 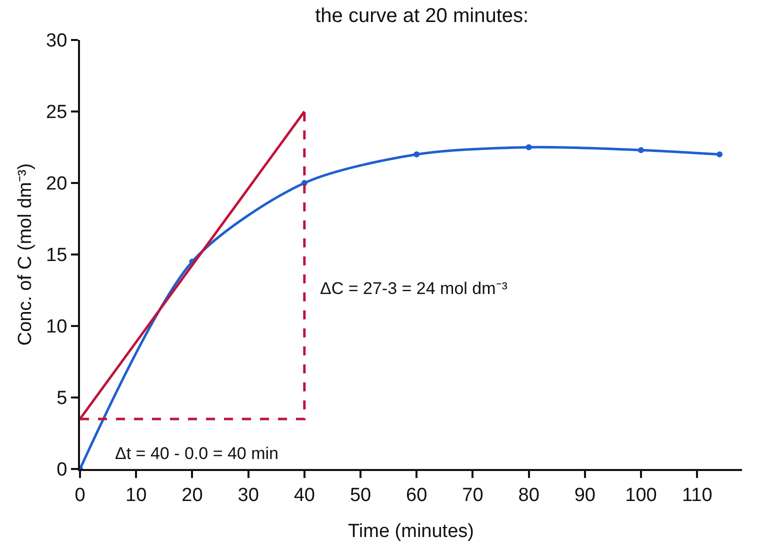 I want to click on x-tick-label: 10, so click(x=136, y=495).